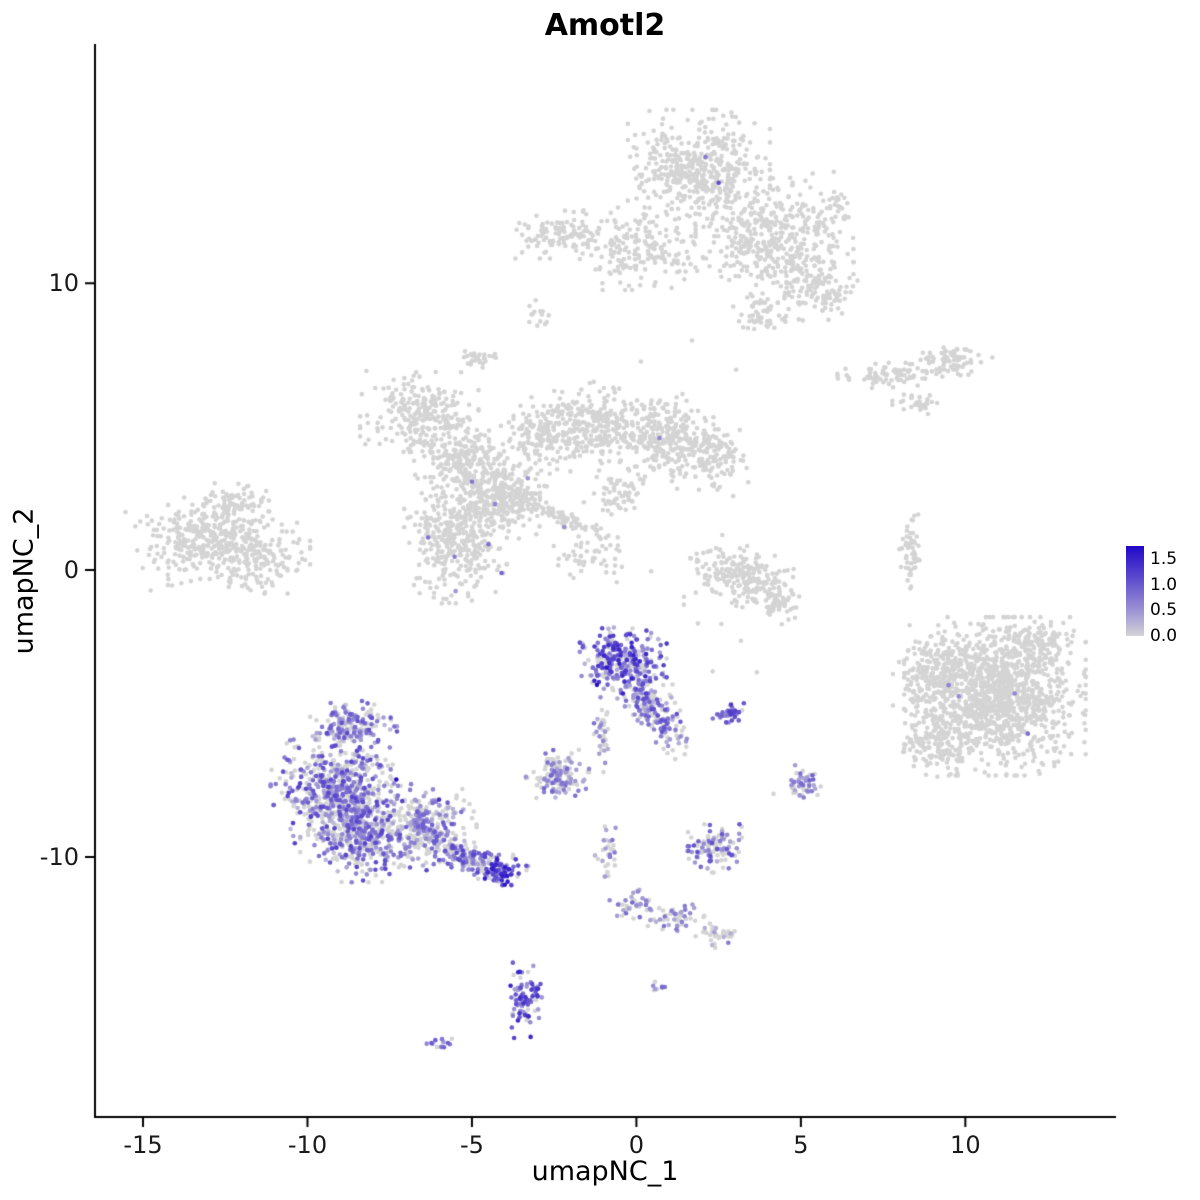  I want to click on legend-tick-label: 0.0, so click(1164, 636).